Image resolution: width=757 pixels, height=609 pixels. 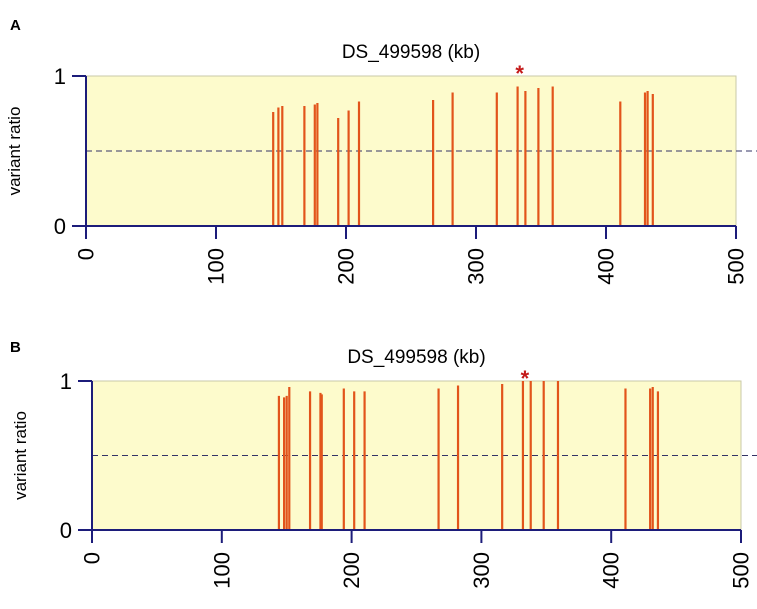 What do you see at coordinates (15, 25) in the screenshot?
I see `panel-label: A` at bounding box center [15, 25].